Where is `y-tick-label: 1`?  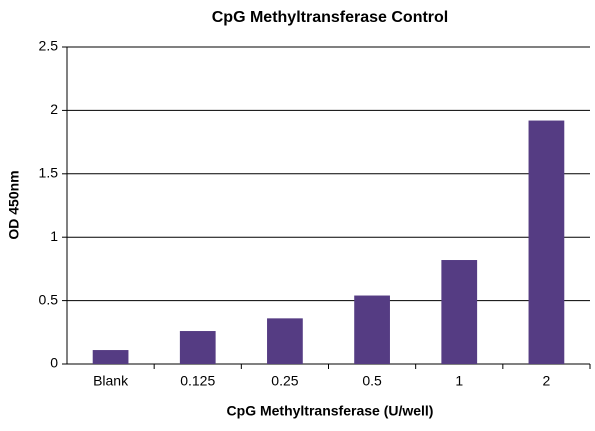
y-tick-label: 1 is located at coordinates (54, 236).